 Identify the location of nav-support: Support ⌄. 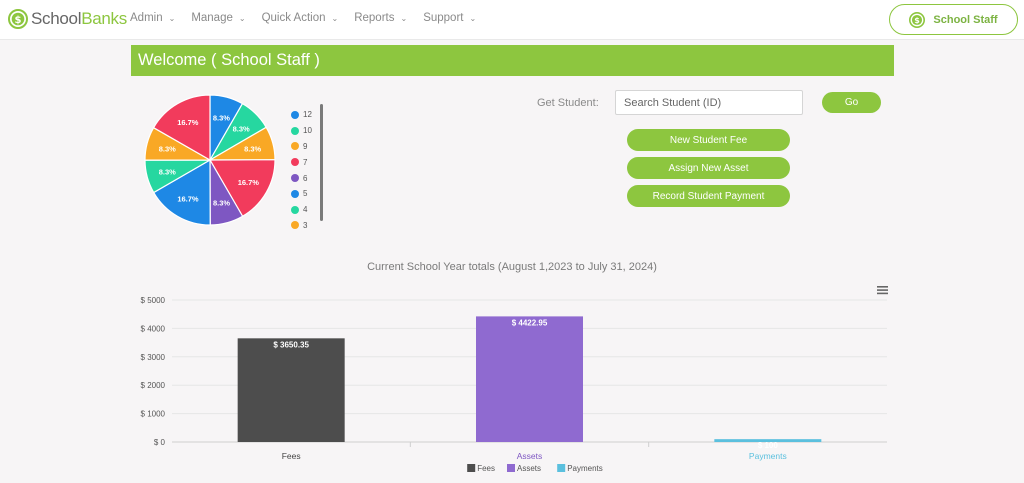
(450, 18).